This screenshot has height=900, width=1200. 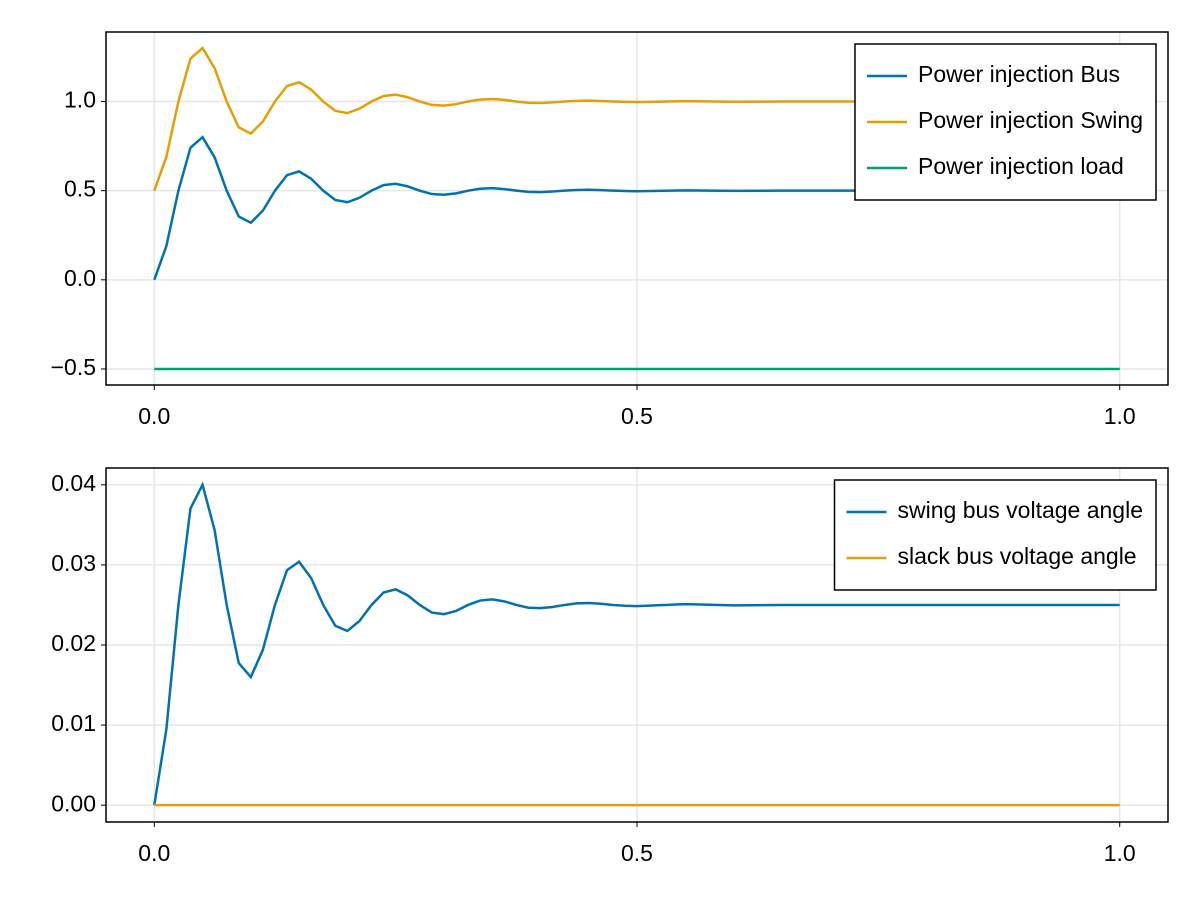 I want to click on legend-label: Power injection Swing, so click(x=1030, y=120).